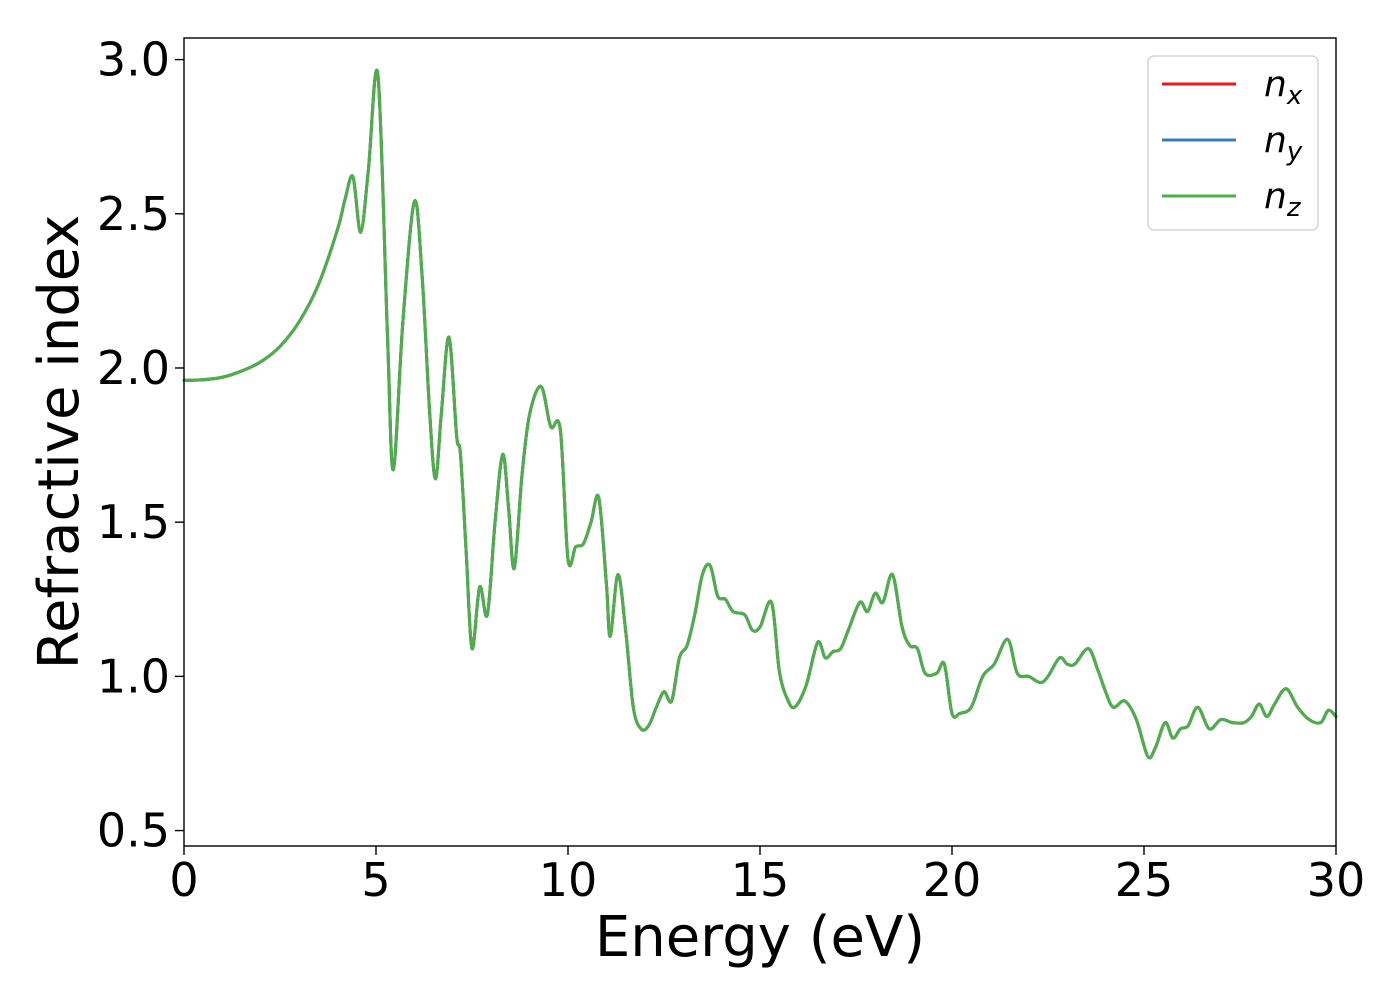  What do you see at coordinates (133, 522) in the screenshot?
I see `y-tick-label: 1.5` at bounding box center [133, 522].